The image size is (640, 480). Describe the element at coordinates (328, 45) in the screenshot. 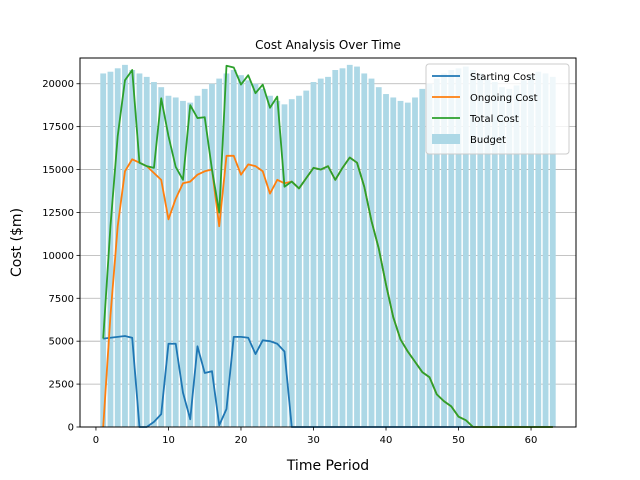

I see `chart-title: Cost Analysis Over Time` at that location.